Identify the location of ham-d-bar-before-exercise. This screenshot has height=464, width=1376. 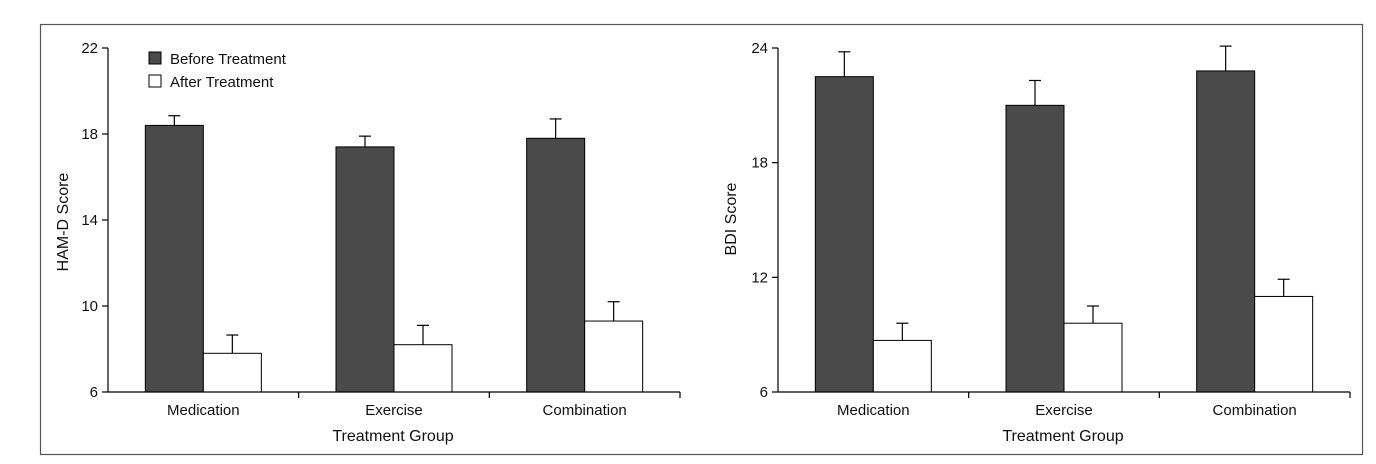
(365, 269).